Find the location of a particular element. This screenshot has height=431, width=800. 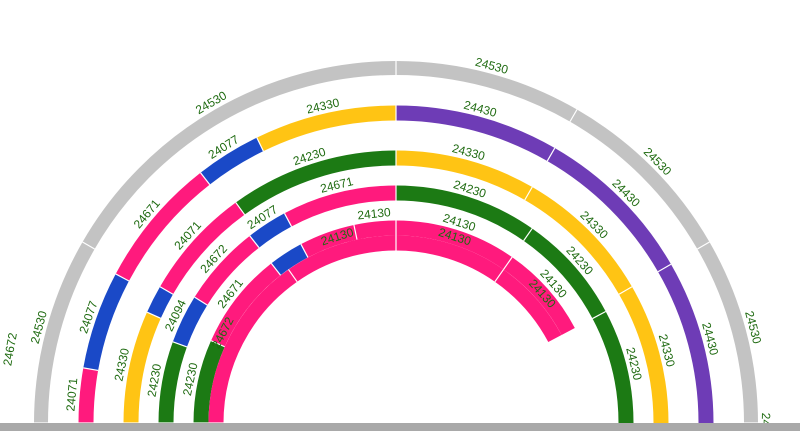

segment-label: 24071 is located at coordinates (71, 394).